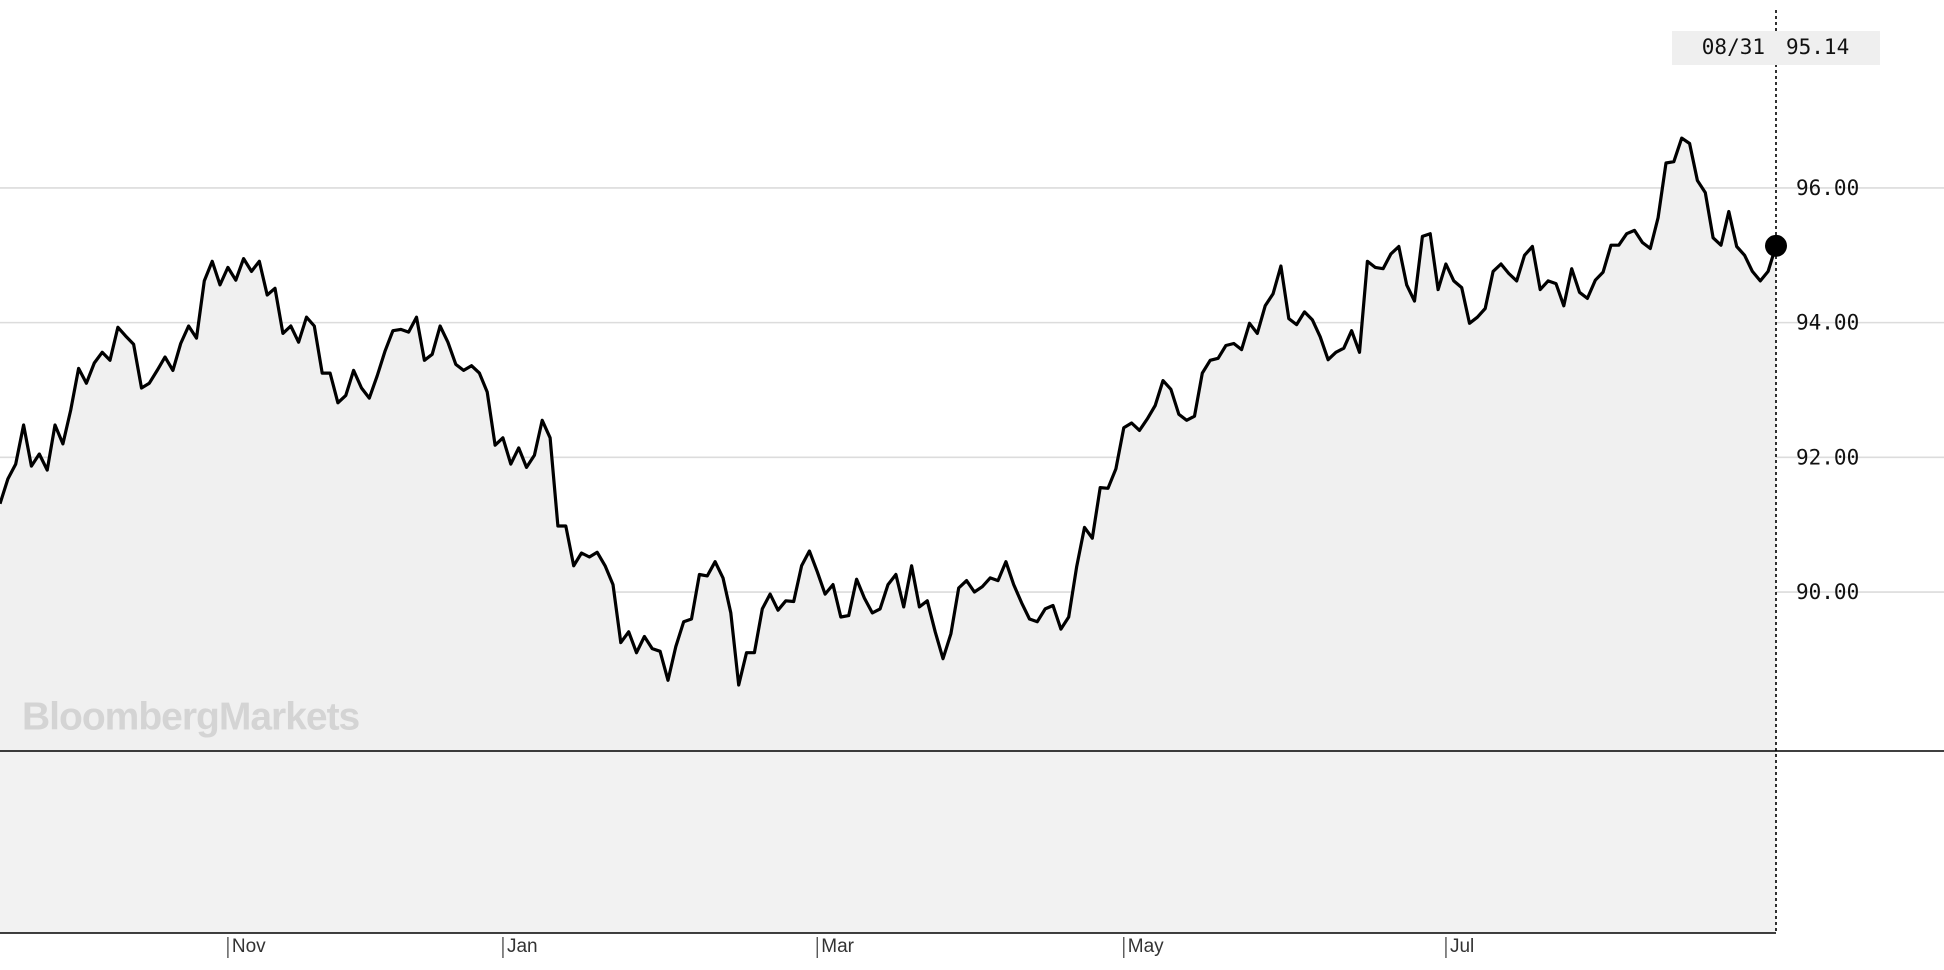  Describe the element at coordinates (1827, 457) in the screenshot. I see `y-tick-label: 92.00` at that location.